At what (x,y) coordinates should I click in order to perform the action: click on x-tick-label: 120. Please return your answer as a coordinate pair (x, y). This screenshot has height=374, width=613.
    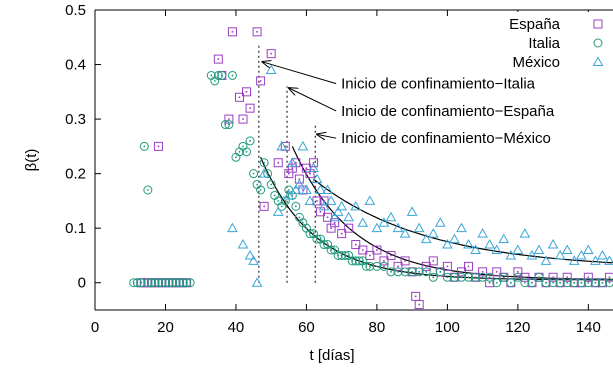
    Looking at the image, I should click on (517, 327).